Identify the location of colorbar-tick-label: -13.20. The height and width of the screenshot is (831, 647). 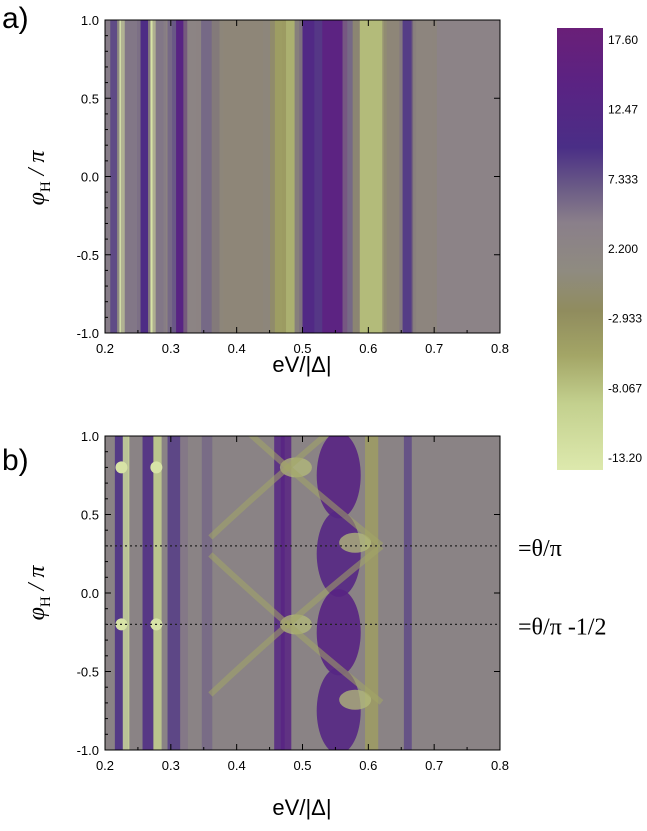
(625, 458).